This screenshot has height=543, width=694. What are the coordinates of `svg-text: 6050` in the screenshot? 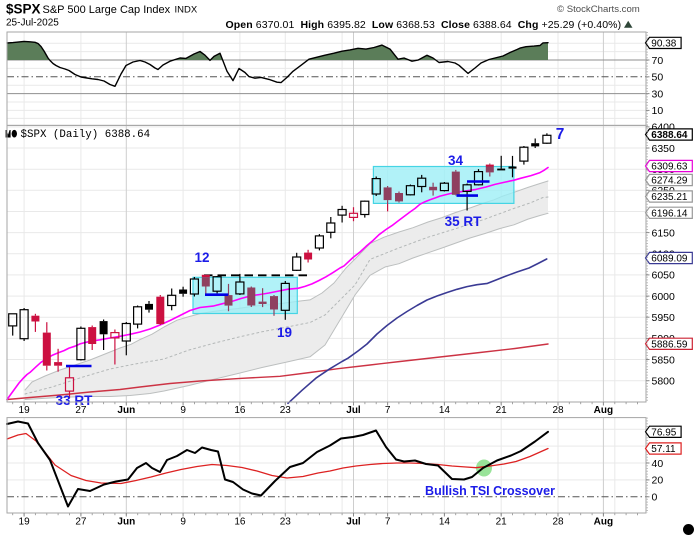 It's located at (664, 276).